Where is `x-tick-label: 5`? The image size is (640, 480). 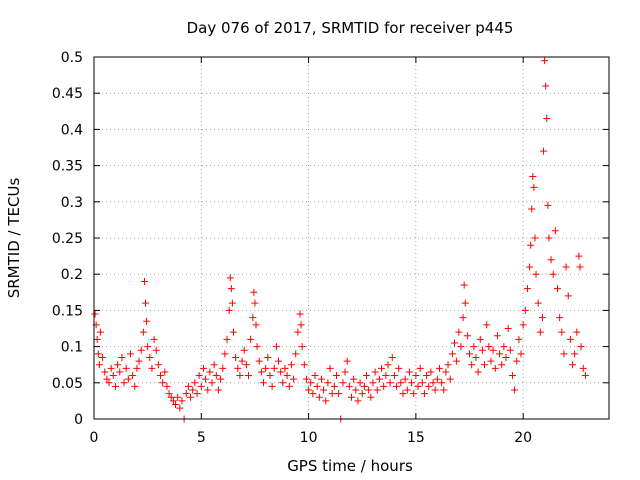
x-tick-label: 5 is located at coordinates (201, 438).